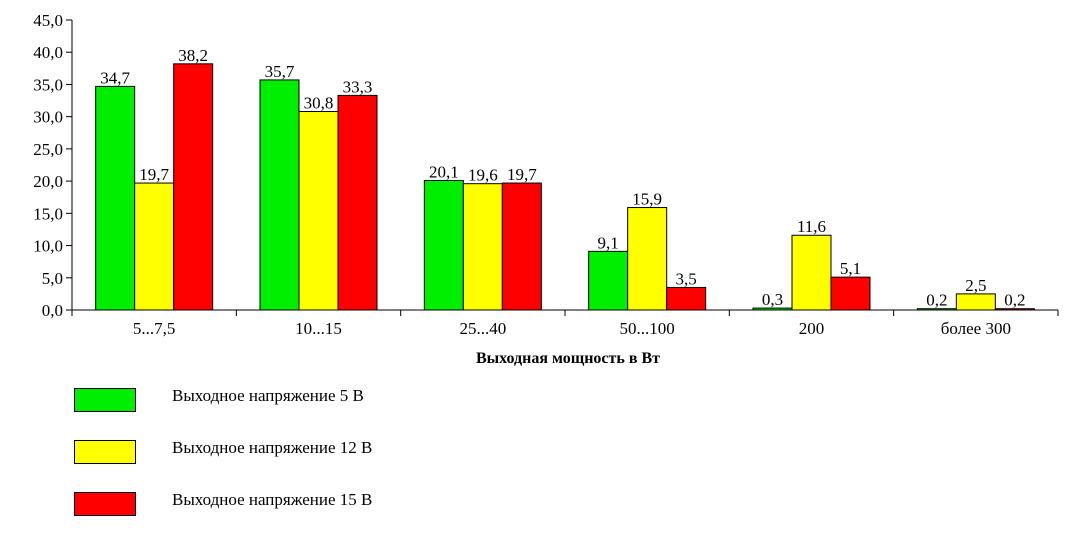 Image resolution: width=1076 pixels, height=540 pixels. What do you see at coordinates (48, 213) in the screenshot?
I see `y-tick-label: 15,0` at bounding box center [48, 213].